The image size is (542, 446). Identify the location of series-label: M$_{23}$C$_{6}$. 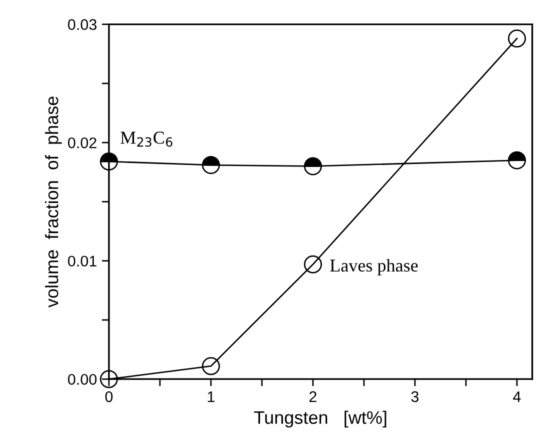
(146, 139).